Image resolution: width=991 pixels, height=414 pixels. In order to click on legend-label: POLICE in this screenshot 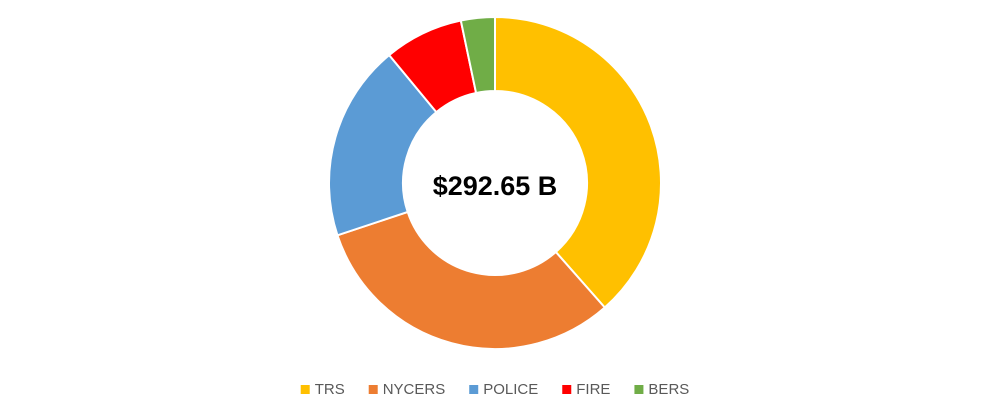, I will do `click(510, 389)`.